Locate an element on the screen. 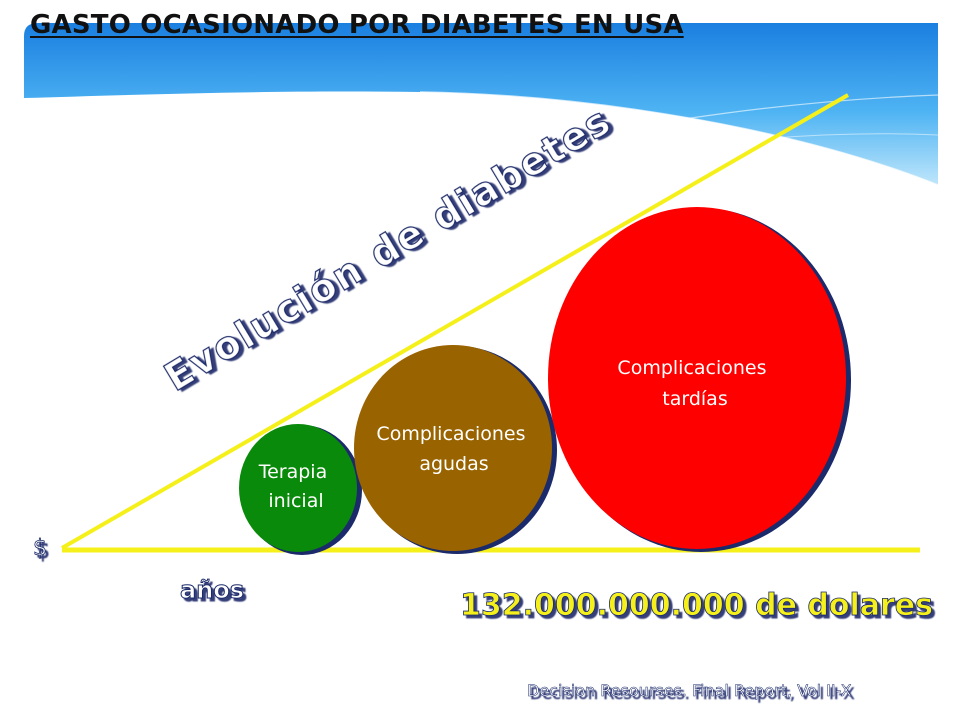  svg-text: Terapia inicial is located at coordinates (296, 486).